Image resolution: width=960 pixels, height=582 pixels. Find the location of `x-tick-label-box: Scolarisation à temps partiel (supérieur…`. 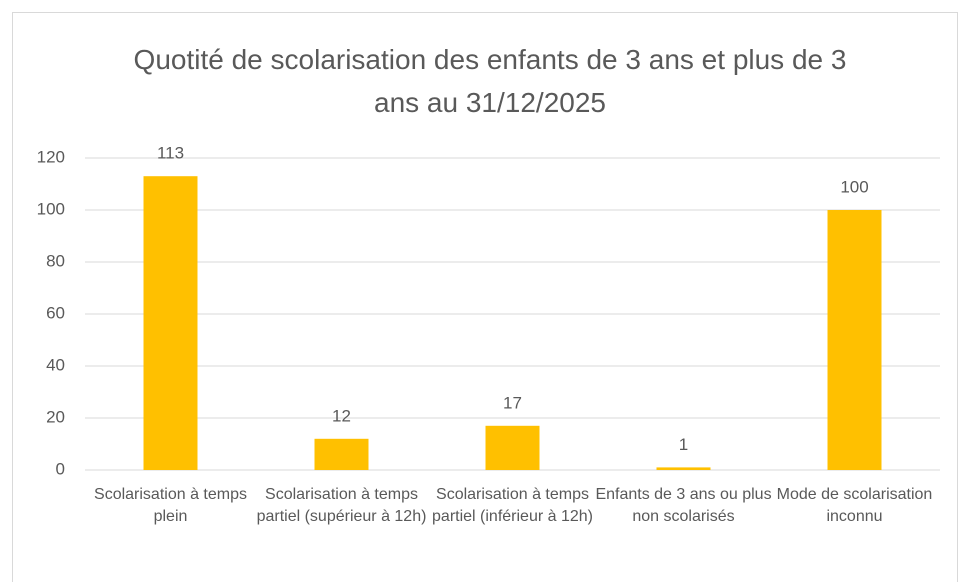

x-tick-label-box: Scolarisation à temps partiel (supérieur… is located at coordinates (341, 505).